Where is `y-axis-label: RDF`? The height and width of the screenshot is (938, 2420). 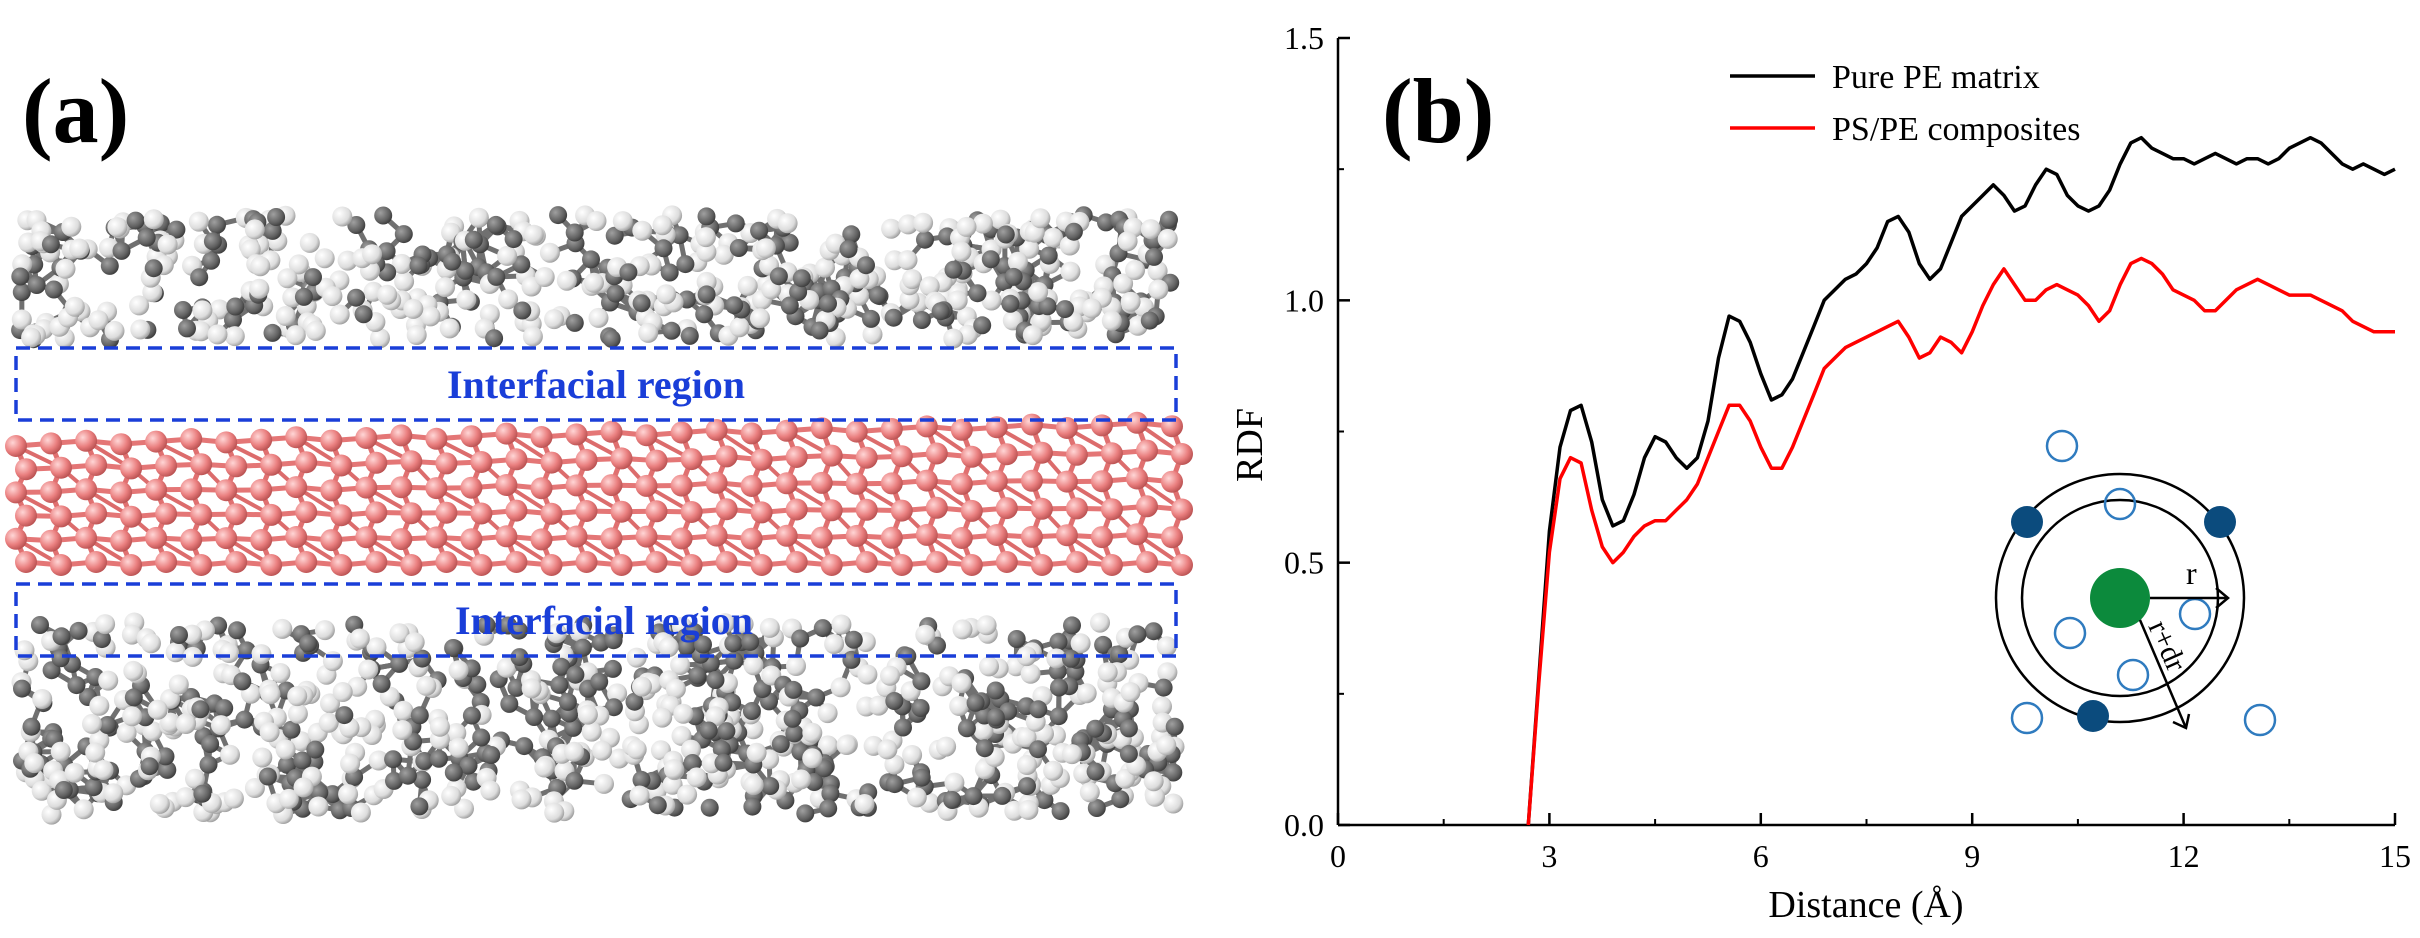
y-axis-label: RDF is located at coordinates (1250, 445).